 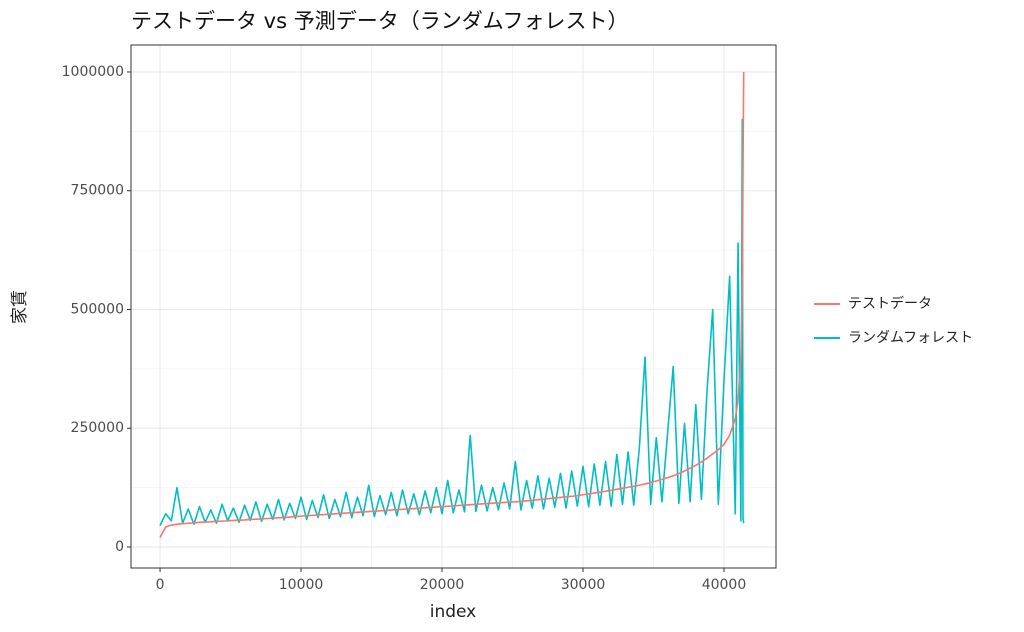 What do you see at coordinates (890, 303) in the screenshot?
I see `legend-label: テストデータ` at bounding box center [890, 303].